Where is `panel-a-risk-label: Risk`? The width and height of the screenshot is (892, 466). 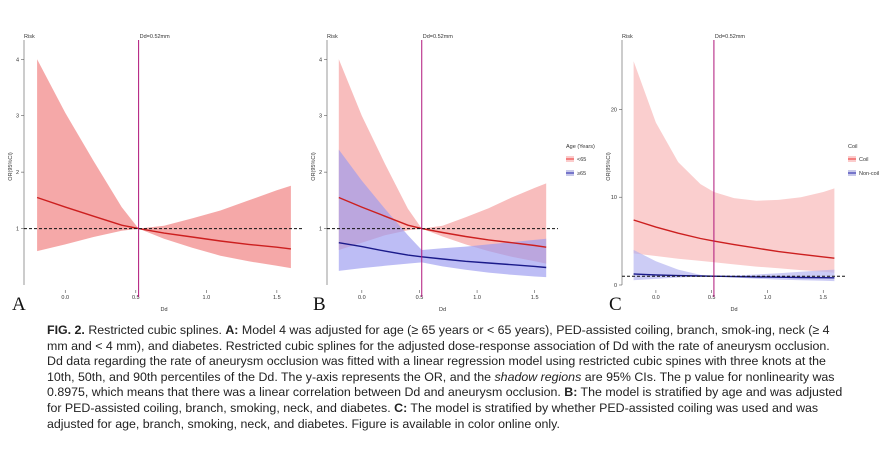
panel-a-risk-label: Risk is located at coordinates (29, 37).